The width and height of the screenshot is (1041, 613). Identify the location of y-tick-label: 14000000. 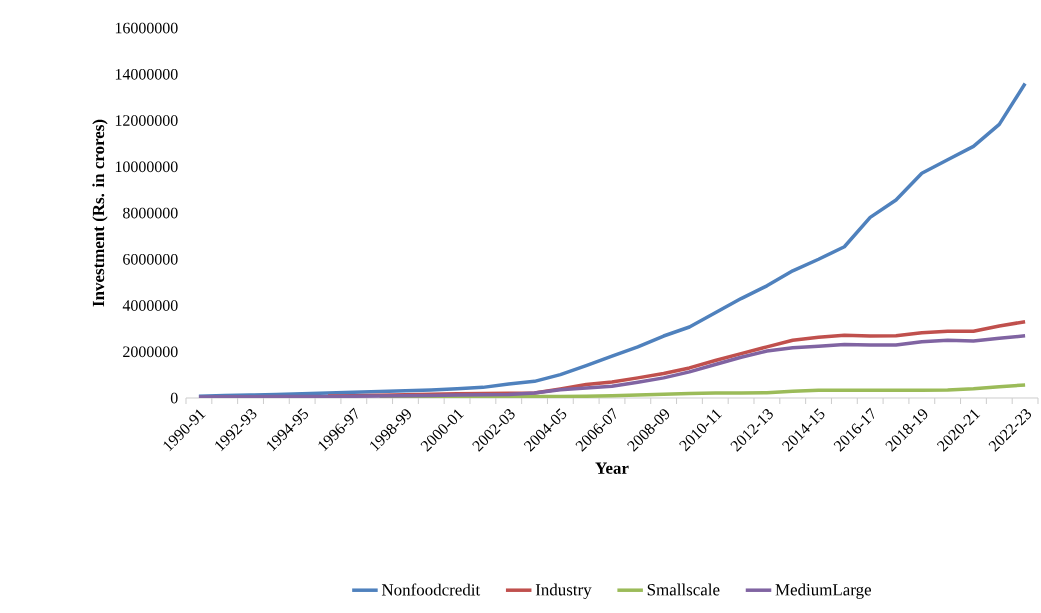
(146, 74).